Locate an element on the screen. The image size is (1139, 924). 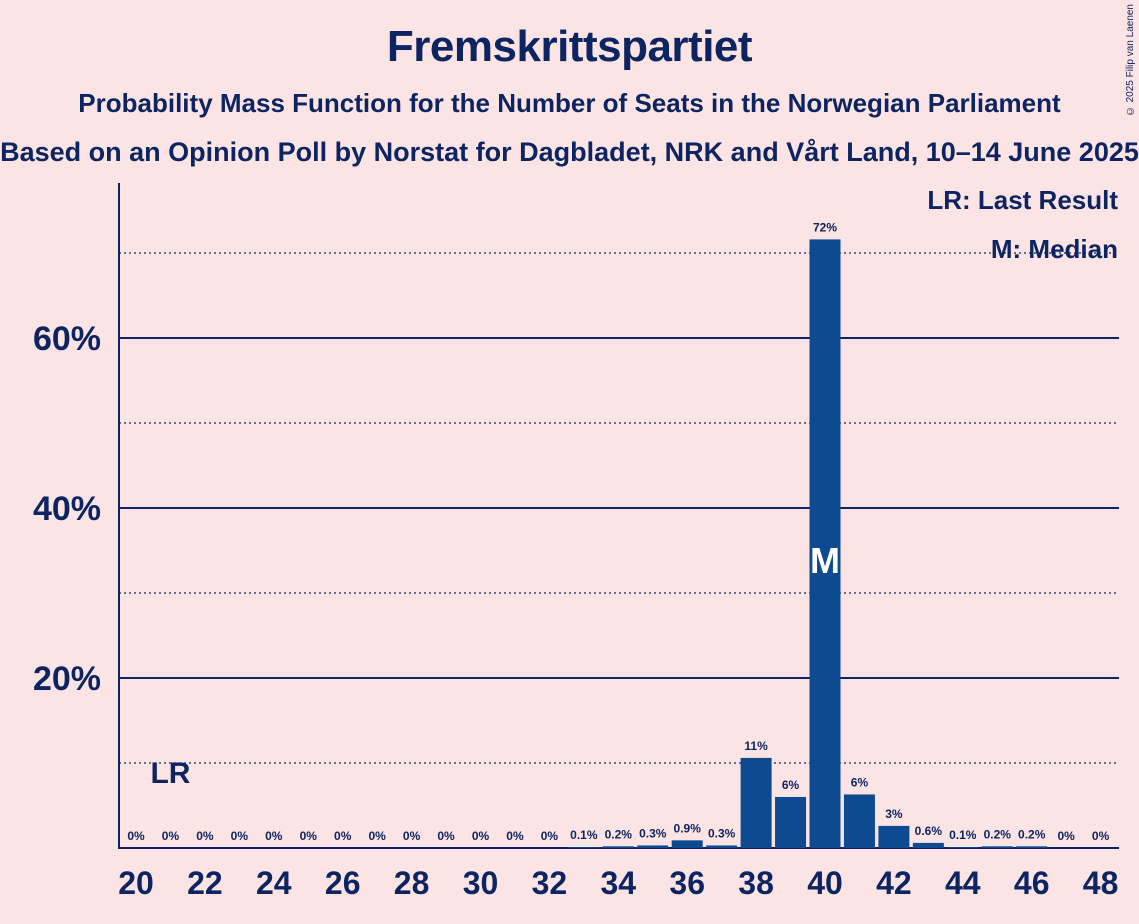
x-tick-label: 22 is located at coordinates (205, 883).